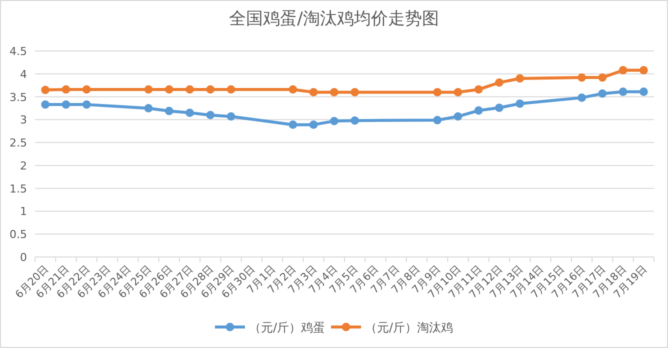  I want to click on legend-label: （元/斤）淘汰鸡, so click(409, 327).